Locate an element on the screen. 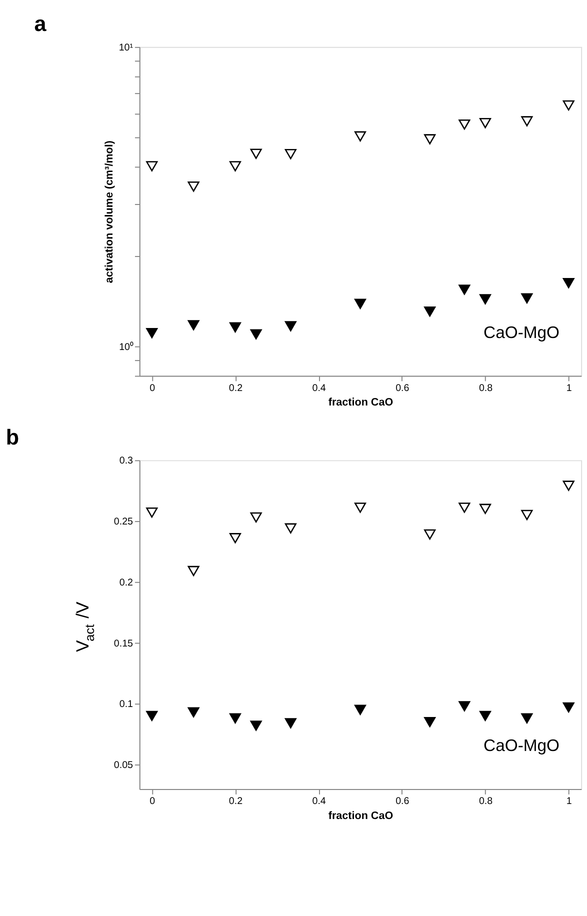  y-tick-label: 0.25 is located at coordinates (124, 522).